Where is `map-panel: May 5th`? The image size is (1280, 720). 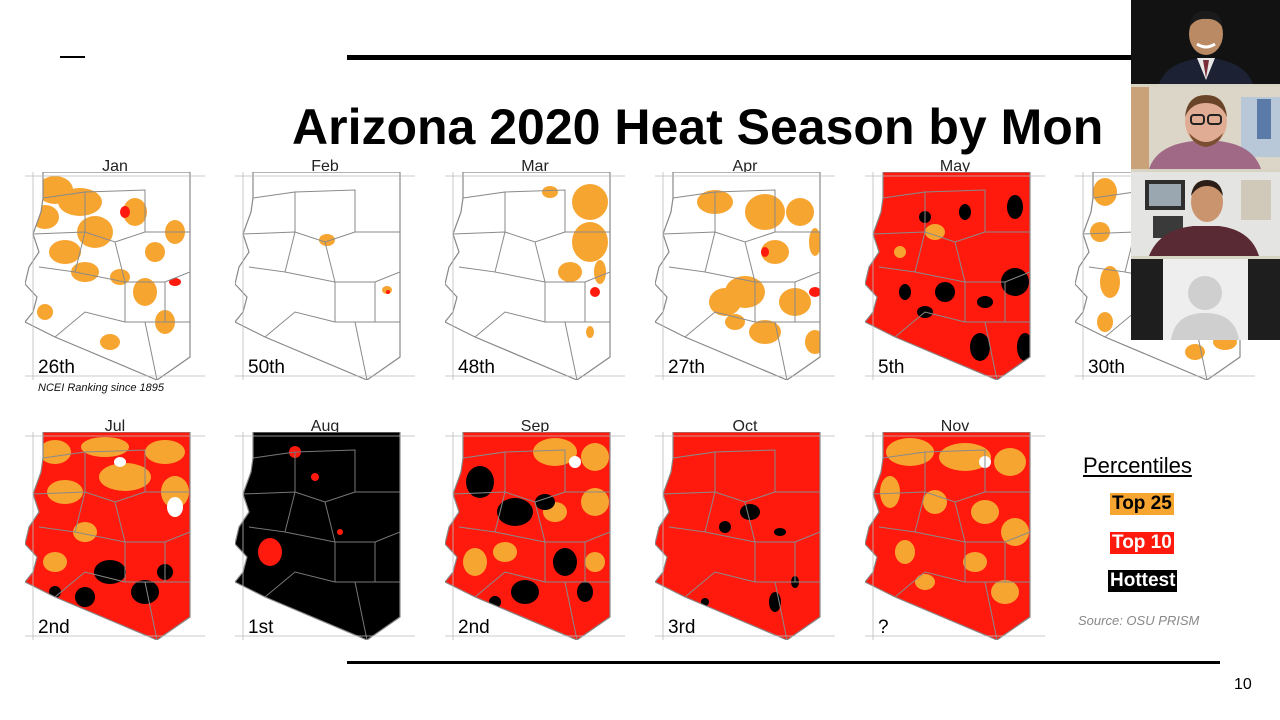
map-panel: May 5th is located at coordinates (965, 273).